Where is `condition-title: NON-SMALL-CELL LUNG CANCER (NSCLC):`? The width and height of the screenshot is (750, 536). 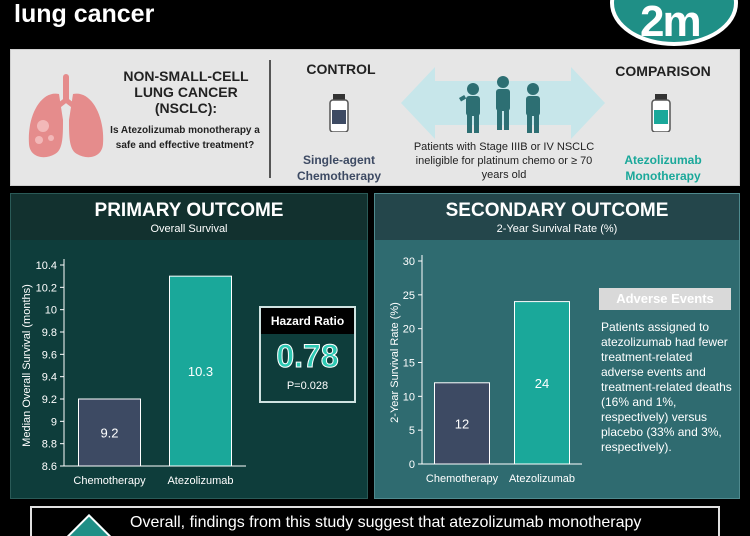 condition-title: NON-SMALL-CELL LUNG CANCER (NSCLC): is located at coordinates (186, 92).